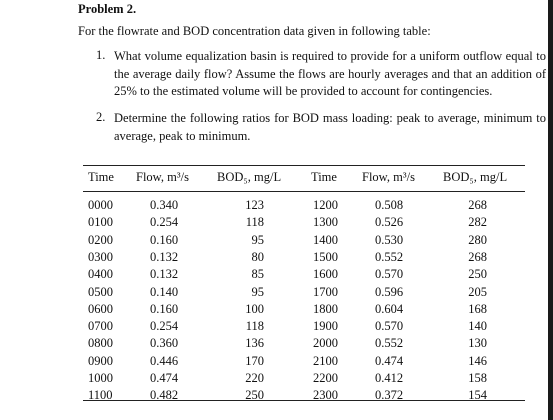 The width and height of the screenshot is (553, 420). What do you see at coordinates (389, 308) in the screenshot?
I see `table-cell: 0.604` at bounding box center [389, 308].